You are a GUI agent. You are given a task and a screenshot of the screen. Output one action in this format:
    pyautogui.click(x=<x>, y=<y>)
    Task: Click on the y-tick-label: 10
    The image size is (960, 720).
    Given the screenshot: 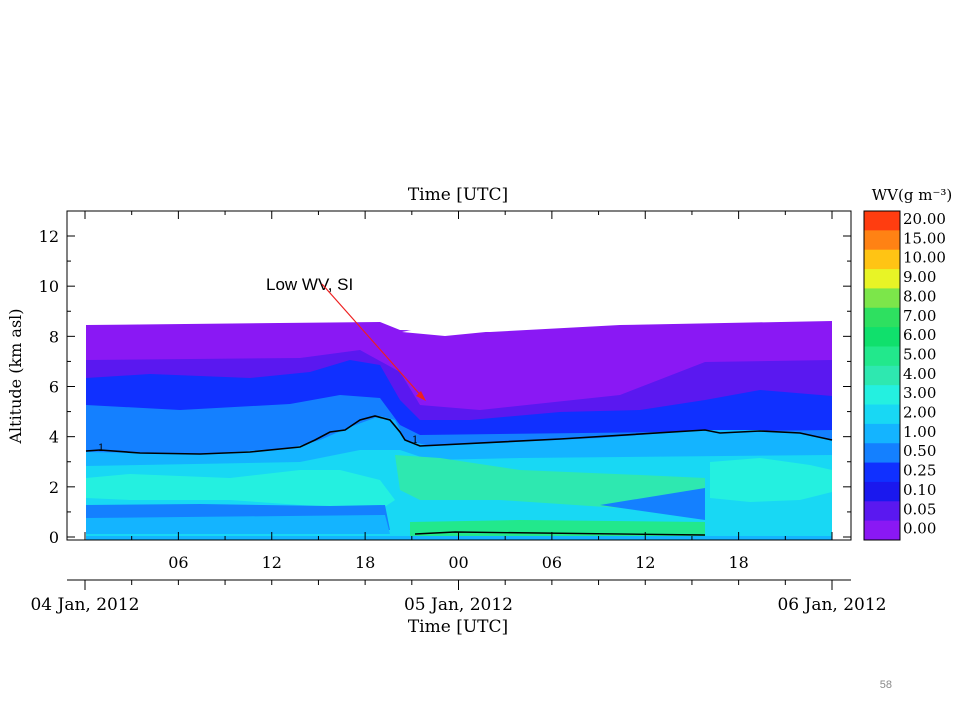 What is the action you would take?
    pyautogui.click(x=49, y=286)
    